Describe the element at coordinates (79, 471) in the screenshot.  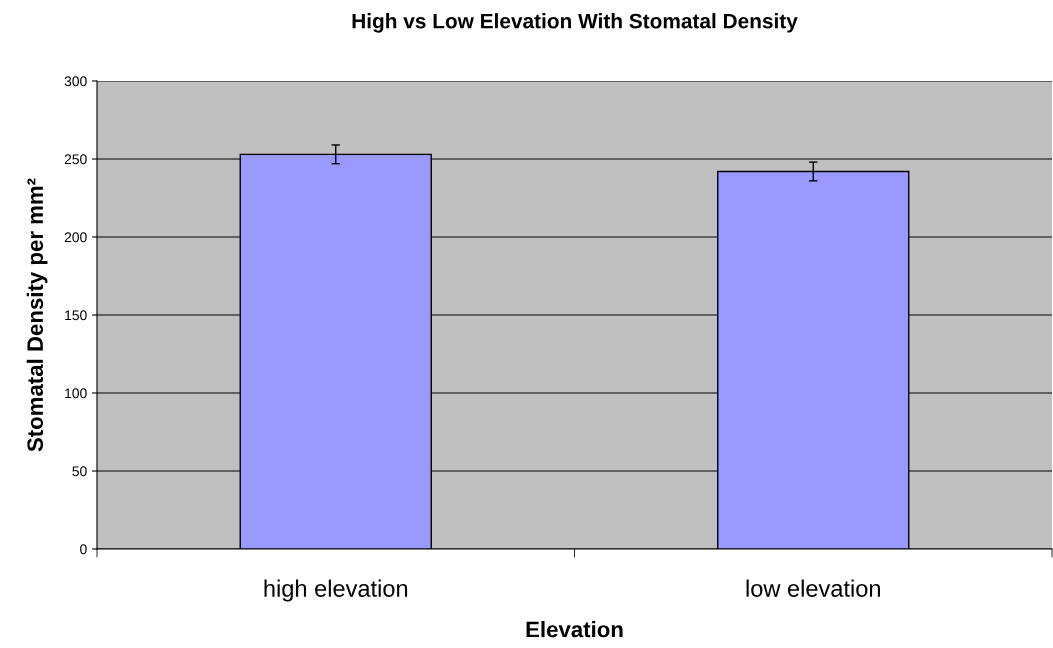
I see `y-tick-label: 50` at that location.